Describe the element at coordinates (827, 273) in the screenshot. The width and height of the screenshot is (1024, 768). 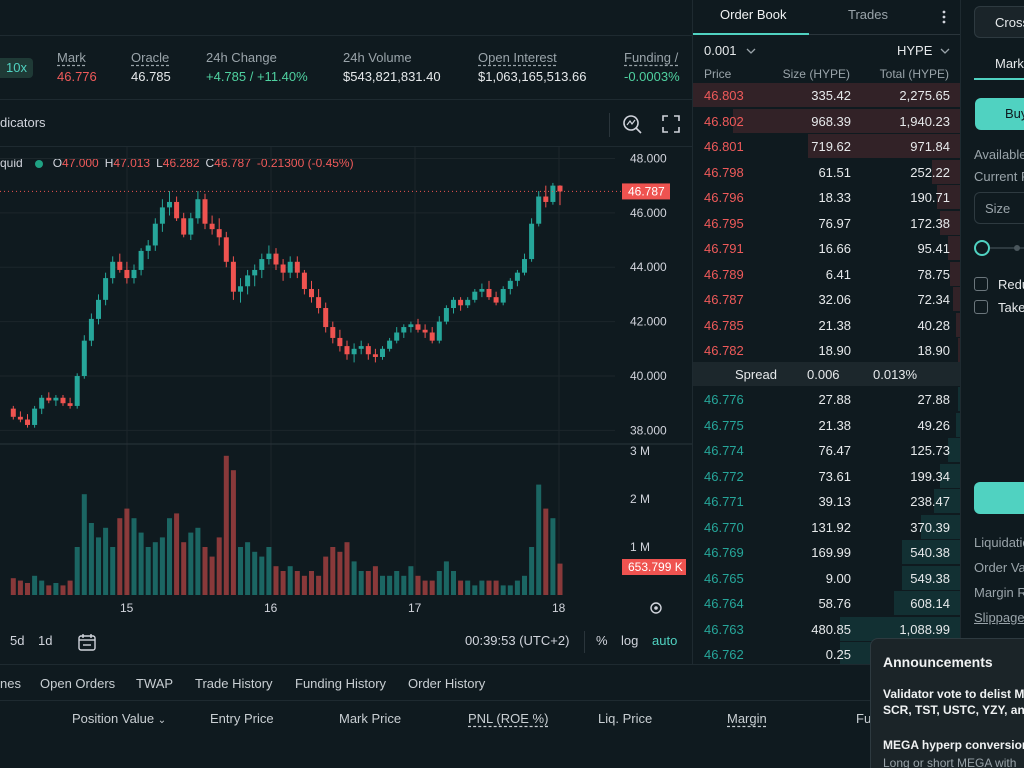
I see `ask-row: 46.789 6.41 78.75` at that location.